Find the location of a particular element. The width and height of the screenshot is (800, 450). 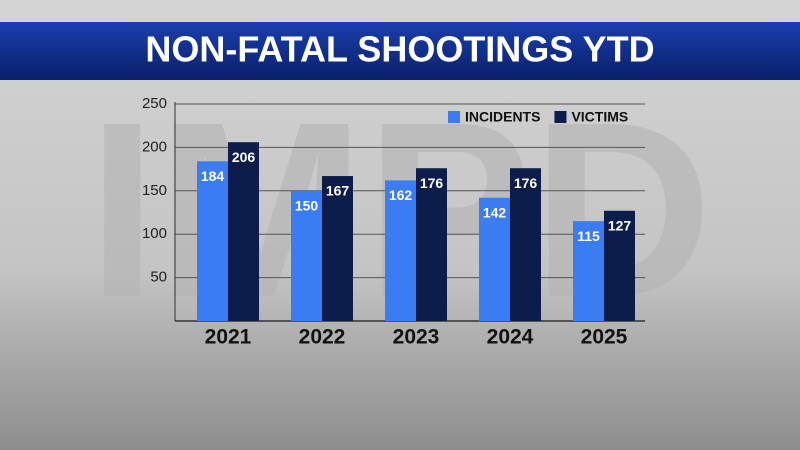

y-tick-label: 200 is located at coordinates (154, 146).